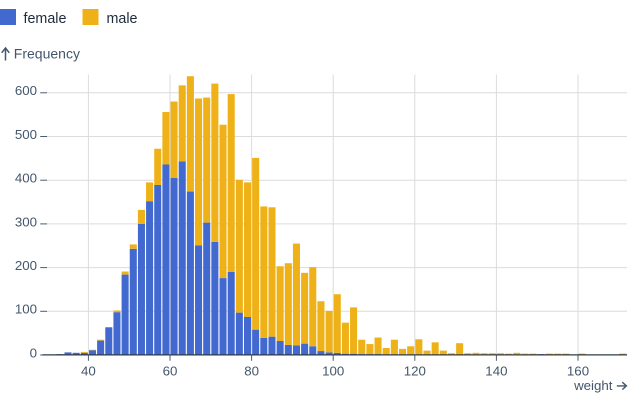 The image size is (640, 410). Describe the element at coordinates (88, 371) in the screenshot. I see `svg-text: 40` at that location.